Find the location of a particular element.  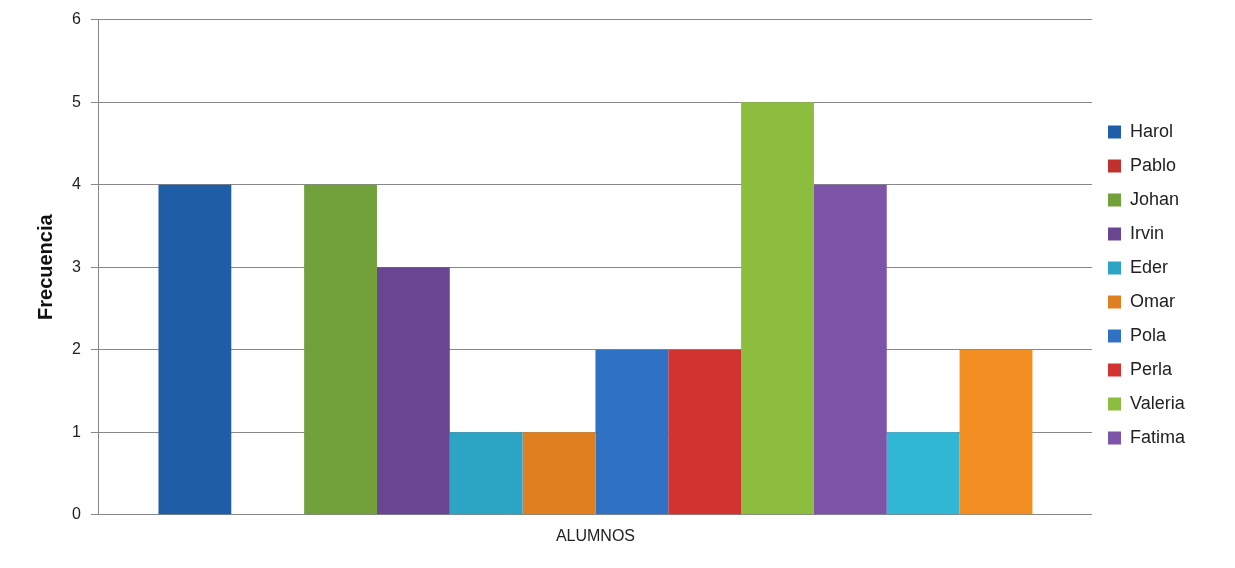

legend-label: Perla is located at coordinates (1151, 368).